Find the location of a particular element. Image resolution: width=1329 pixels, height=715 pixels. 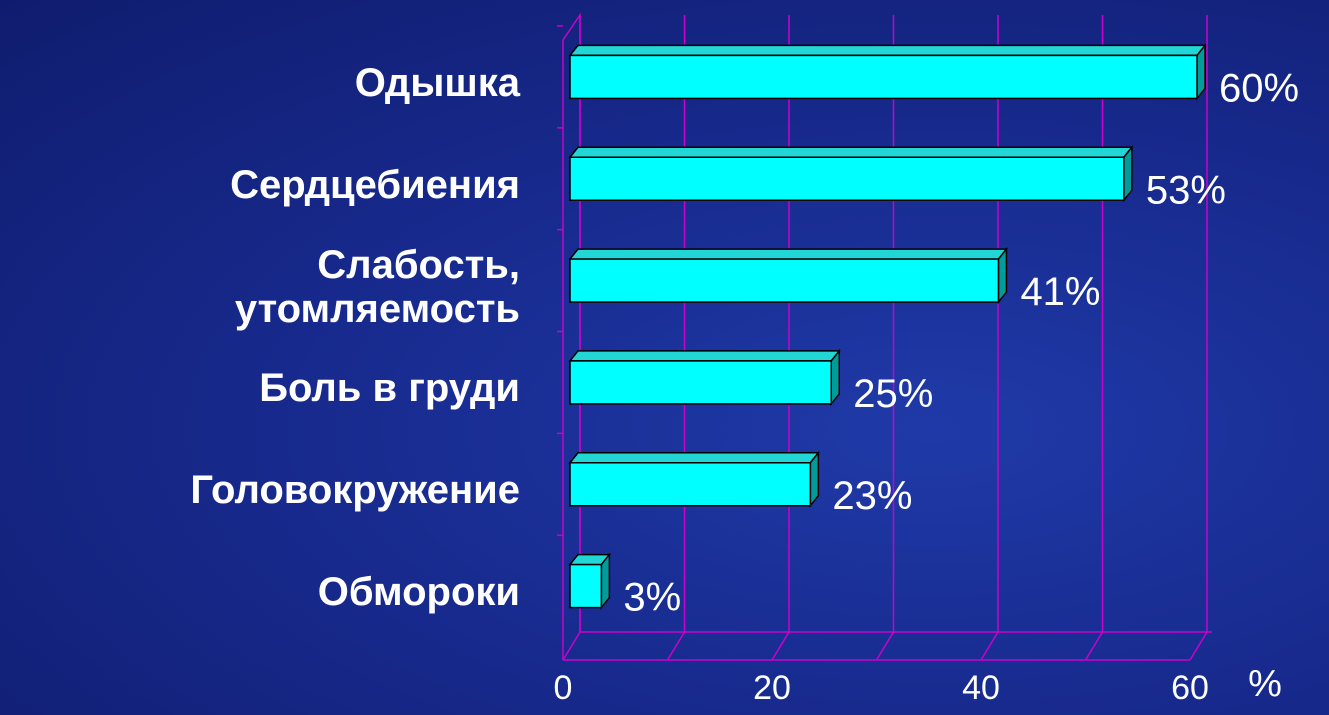

value-label: 53% is located at coordinates (1186, 190).